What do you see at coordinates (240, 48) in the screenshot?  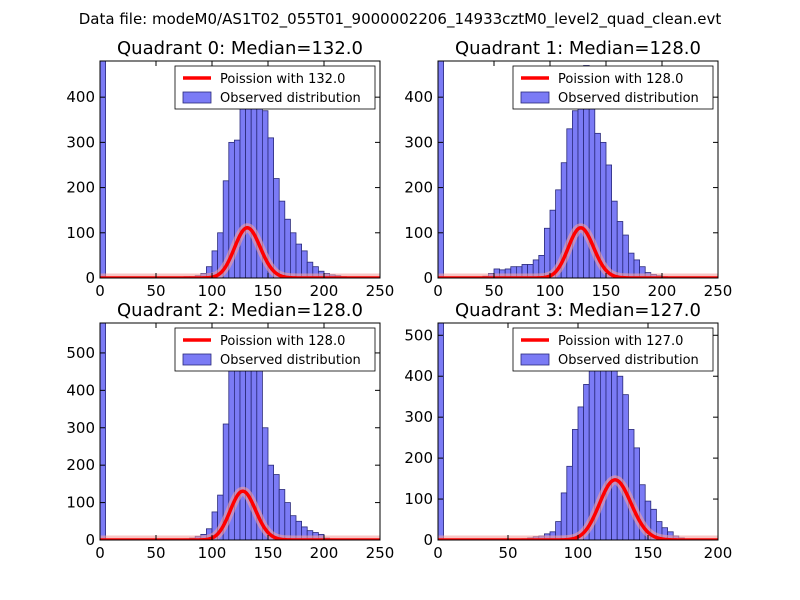 I see `subplot-title: Quadrant 0: Median=132.0` at bounding box center [240, 48].